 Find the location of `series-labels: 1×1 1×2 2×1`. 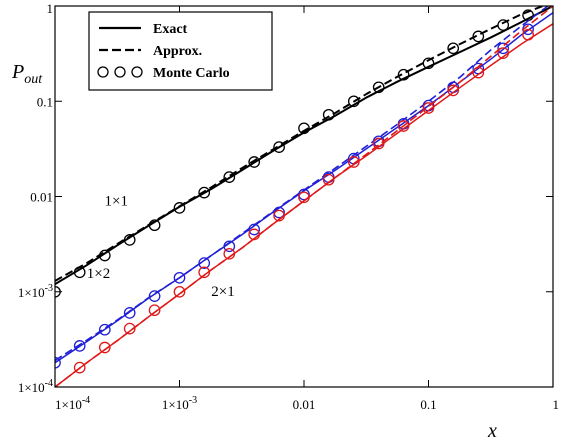

series-labels: 1×1 1×2 2×1 is located at coordinates (161, 247).